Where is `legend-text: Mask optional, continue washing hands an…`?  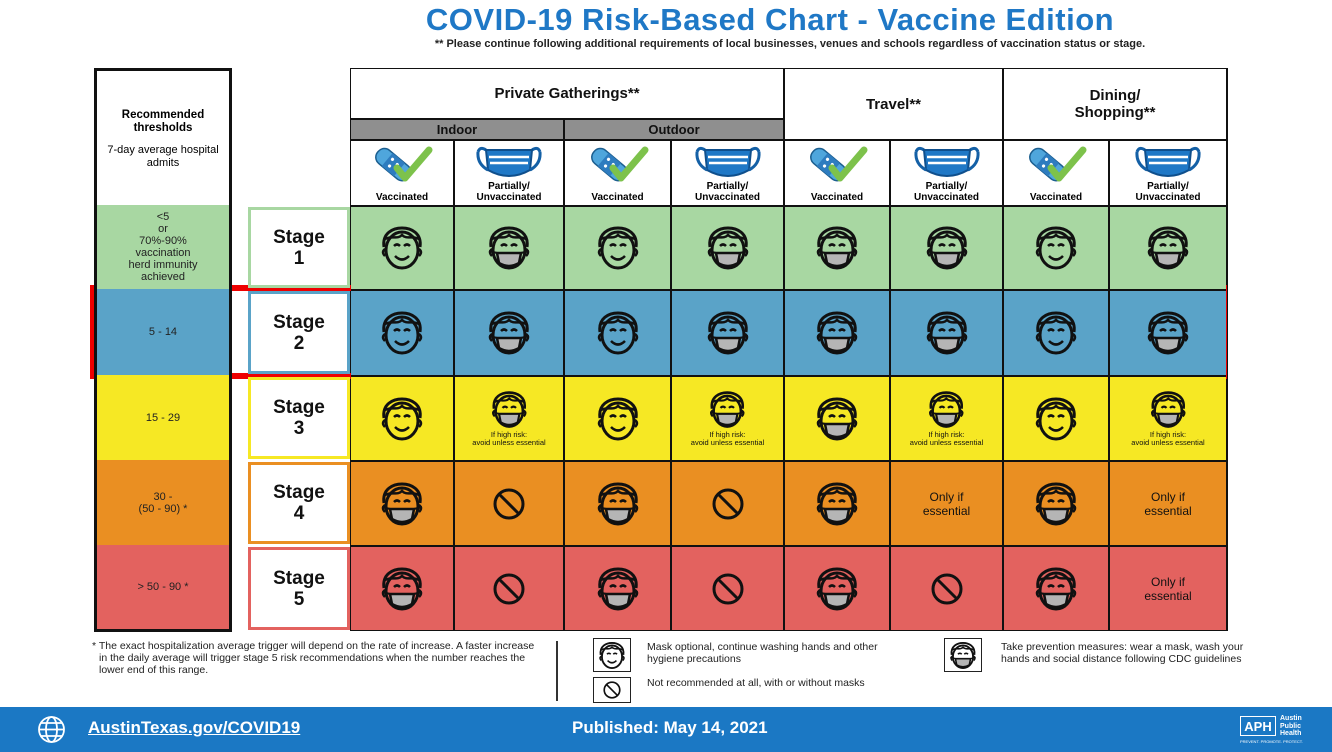
legend-text: Mask optional, continue washing hands an… is located at coordinates (762, 653).